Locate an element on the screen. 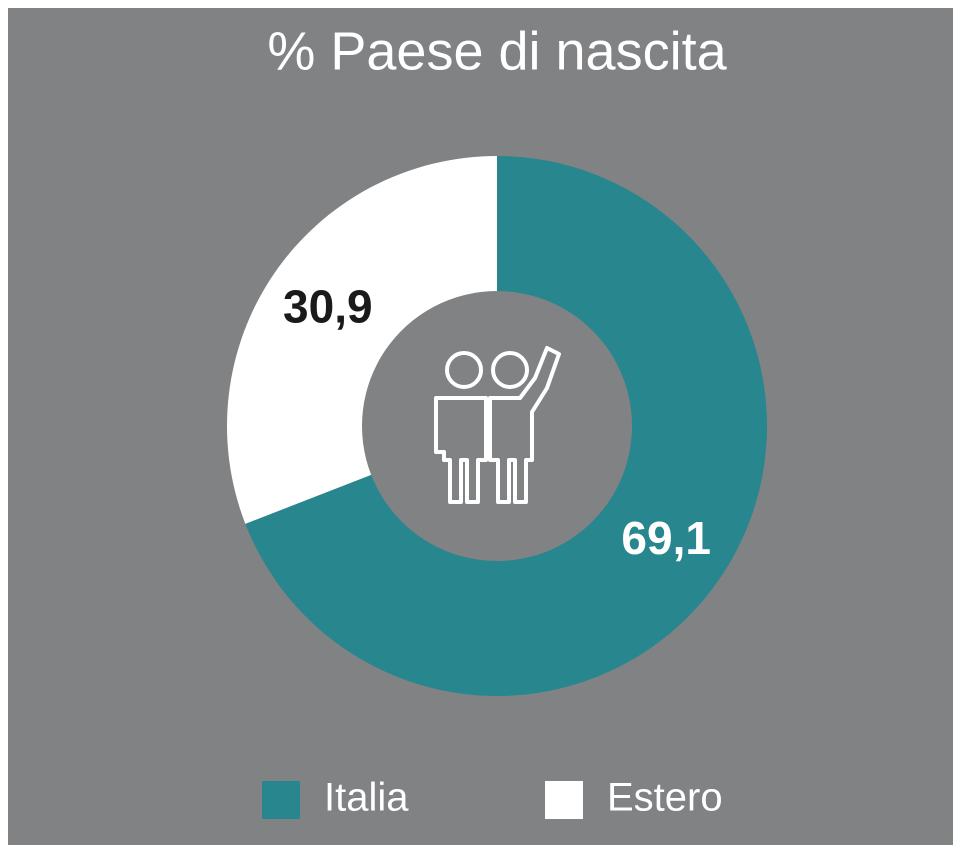 The width and height of the screenshot is (961, 853). value-label: 69,1 is located at coordinates (666, 538).